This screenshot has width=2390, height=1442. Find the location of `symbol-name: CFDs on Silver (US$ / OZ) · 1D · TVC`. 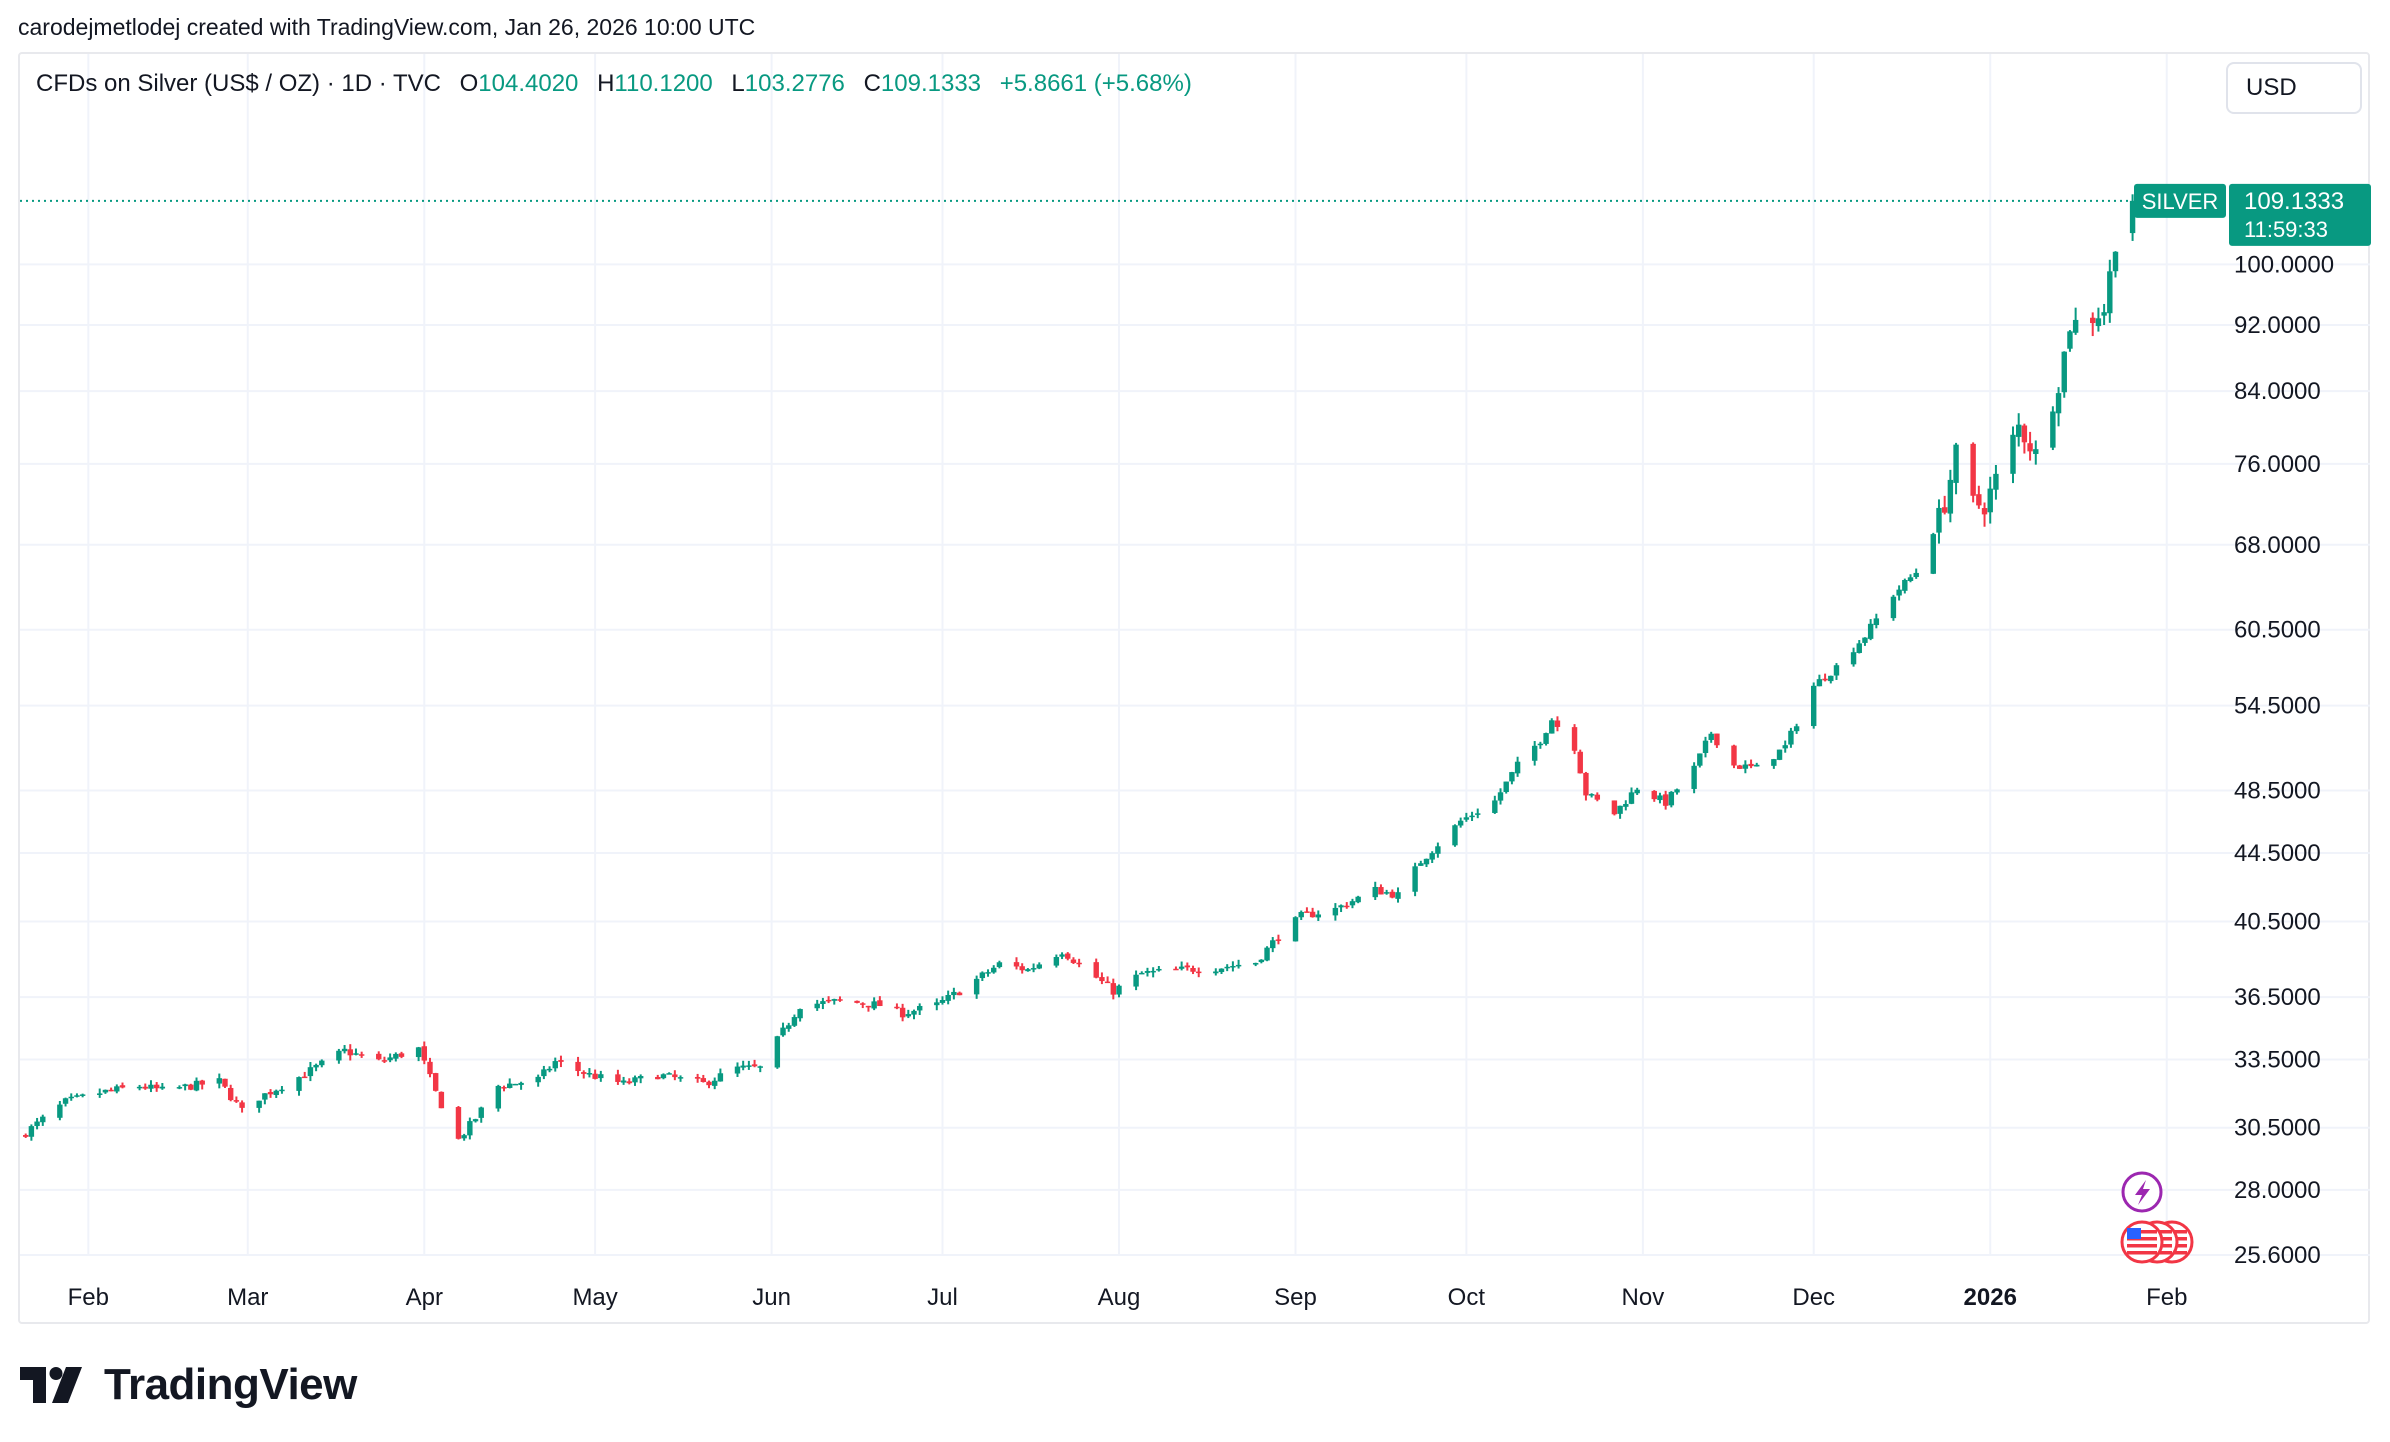

symbol-name: CFDs on Silver (US$ / OZ) · 1D · TVC is located at coordinates (238, 83).